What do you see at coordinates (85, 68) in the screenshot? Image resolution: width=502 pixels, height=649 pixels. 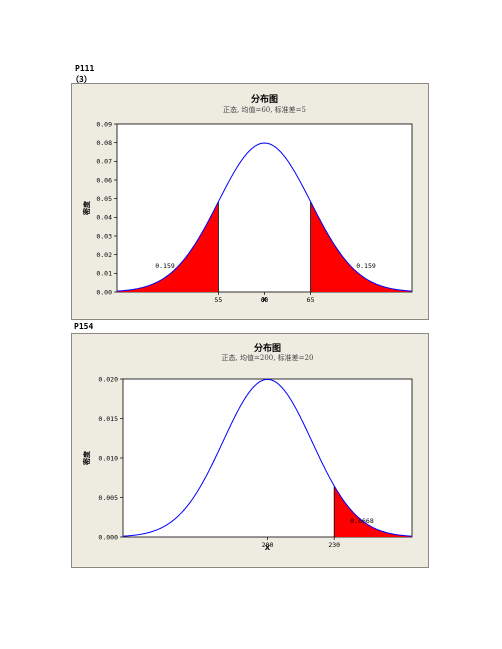 I see `problem-label-p111: P111` at bounding box center [85, 68].